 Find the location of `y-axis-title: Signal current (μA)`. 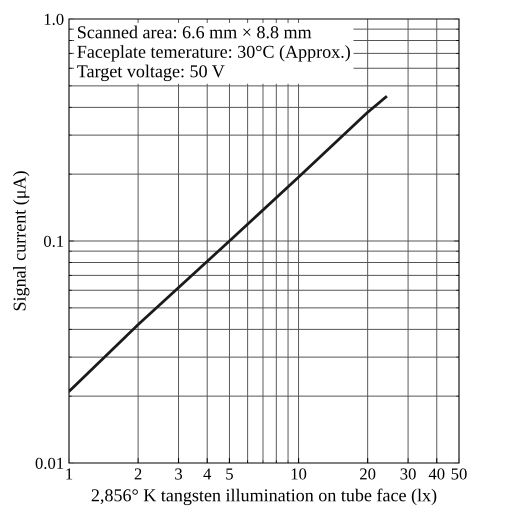

y-axis-title: Signal current (μA) is located at coordinates (21, 240).